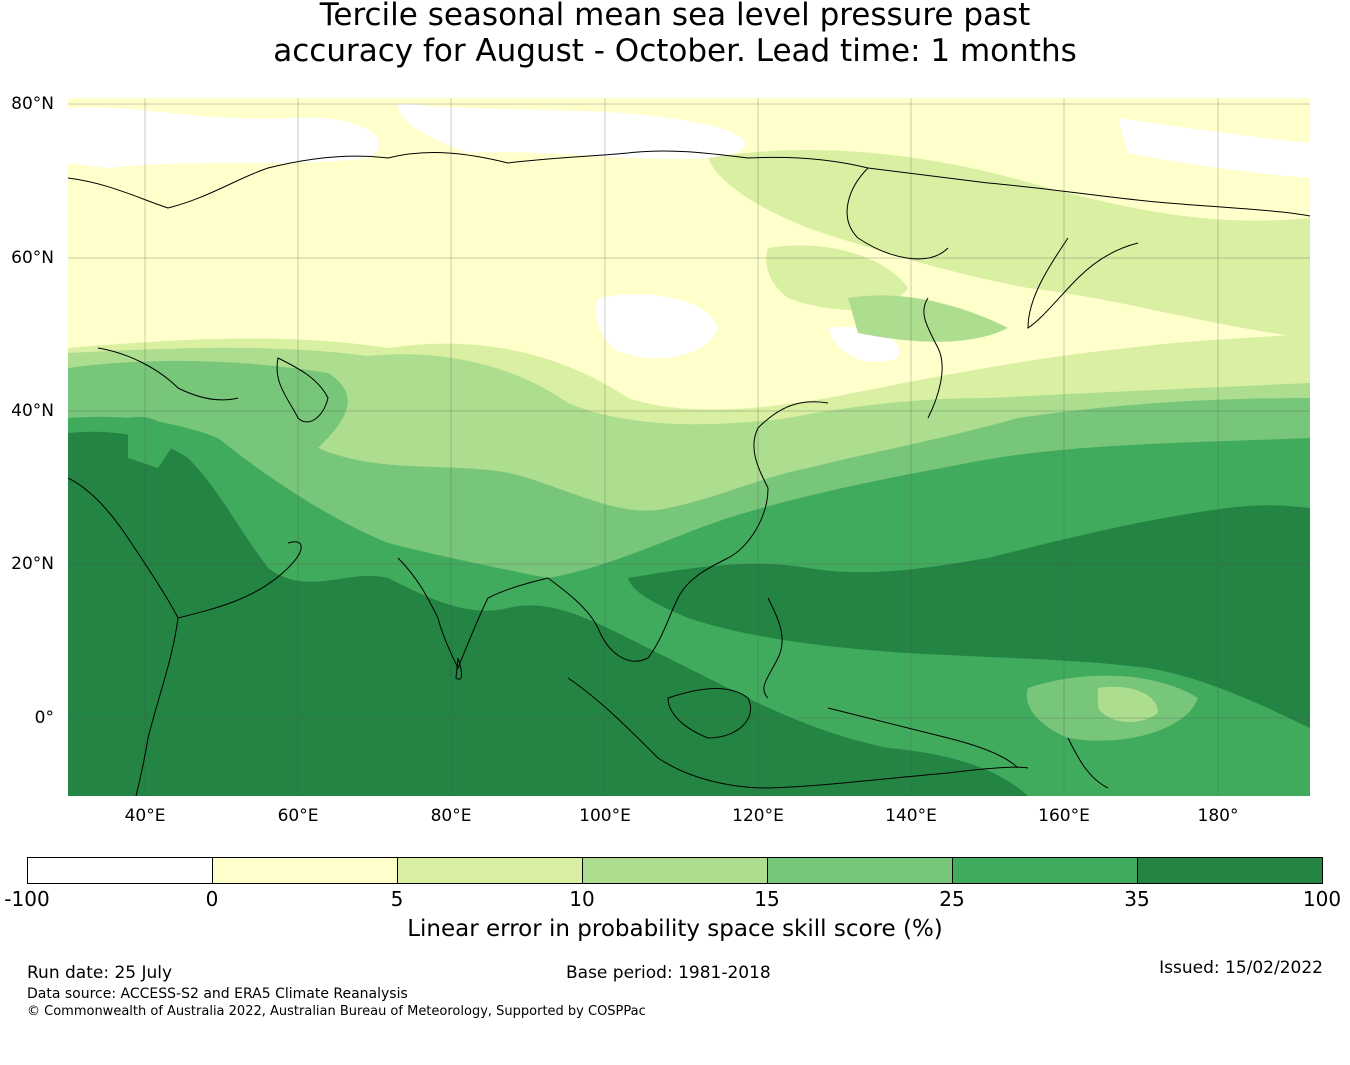 This screenshot has width=1350, height=1065. Describe the element at coordinates (100, 973) in the screenshot. I see `run-date: Run date: 25 July` at that location.